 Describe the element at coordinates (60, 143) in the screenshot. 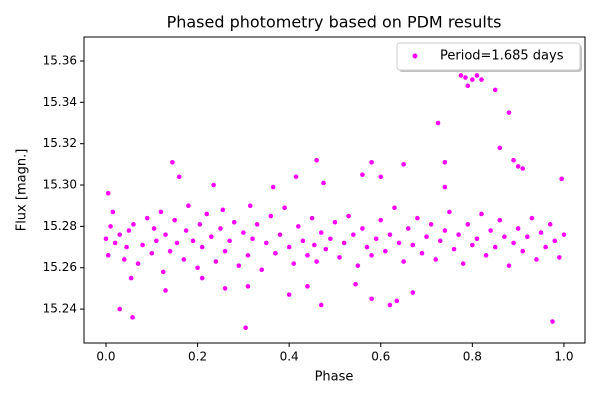

I see `y-tick-label: 15.32` at that location.